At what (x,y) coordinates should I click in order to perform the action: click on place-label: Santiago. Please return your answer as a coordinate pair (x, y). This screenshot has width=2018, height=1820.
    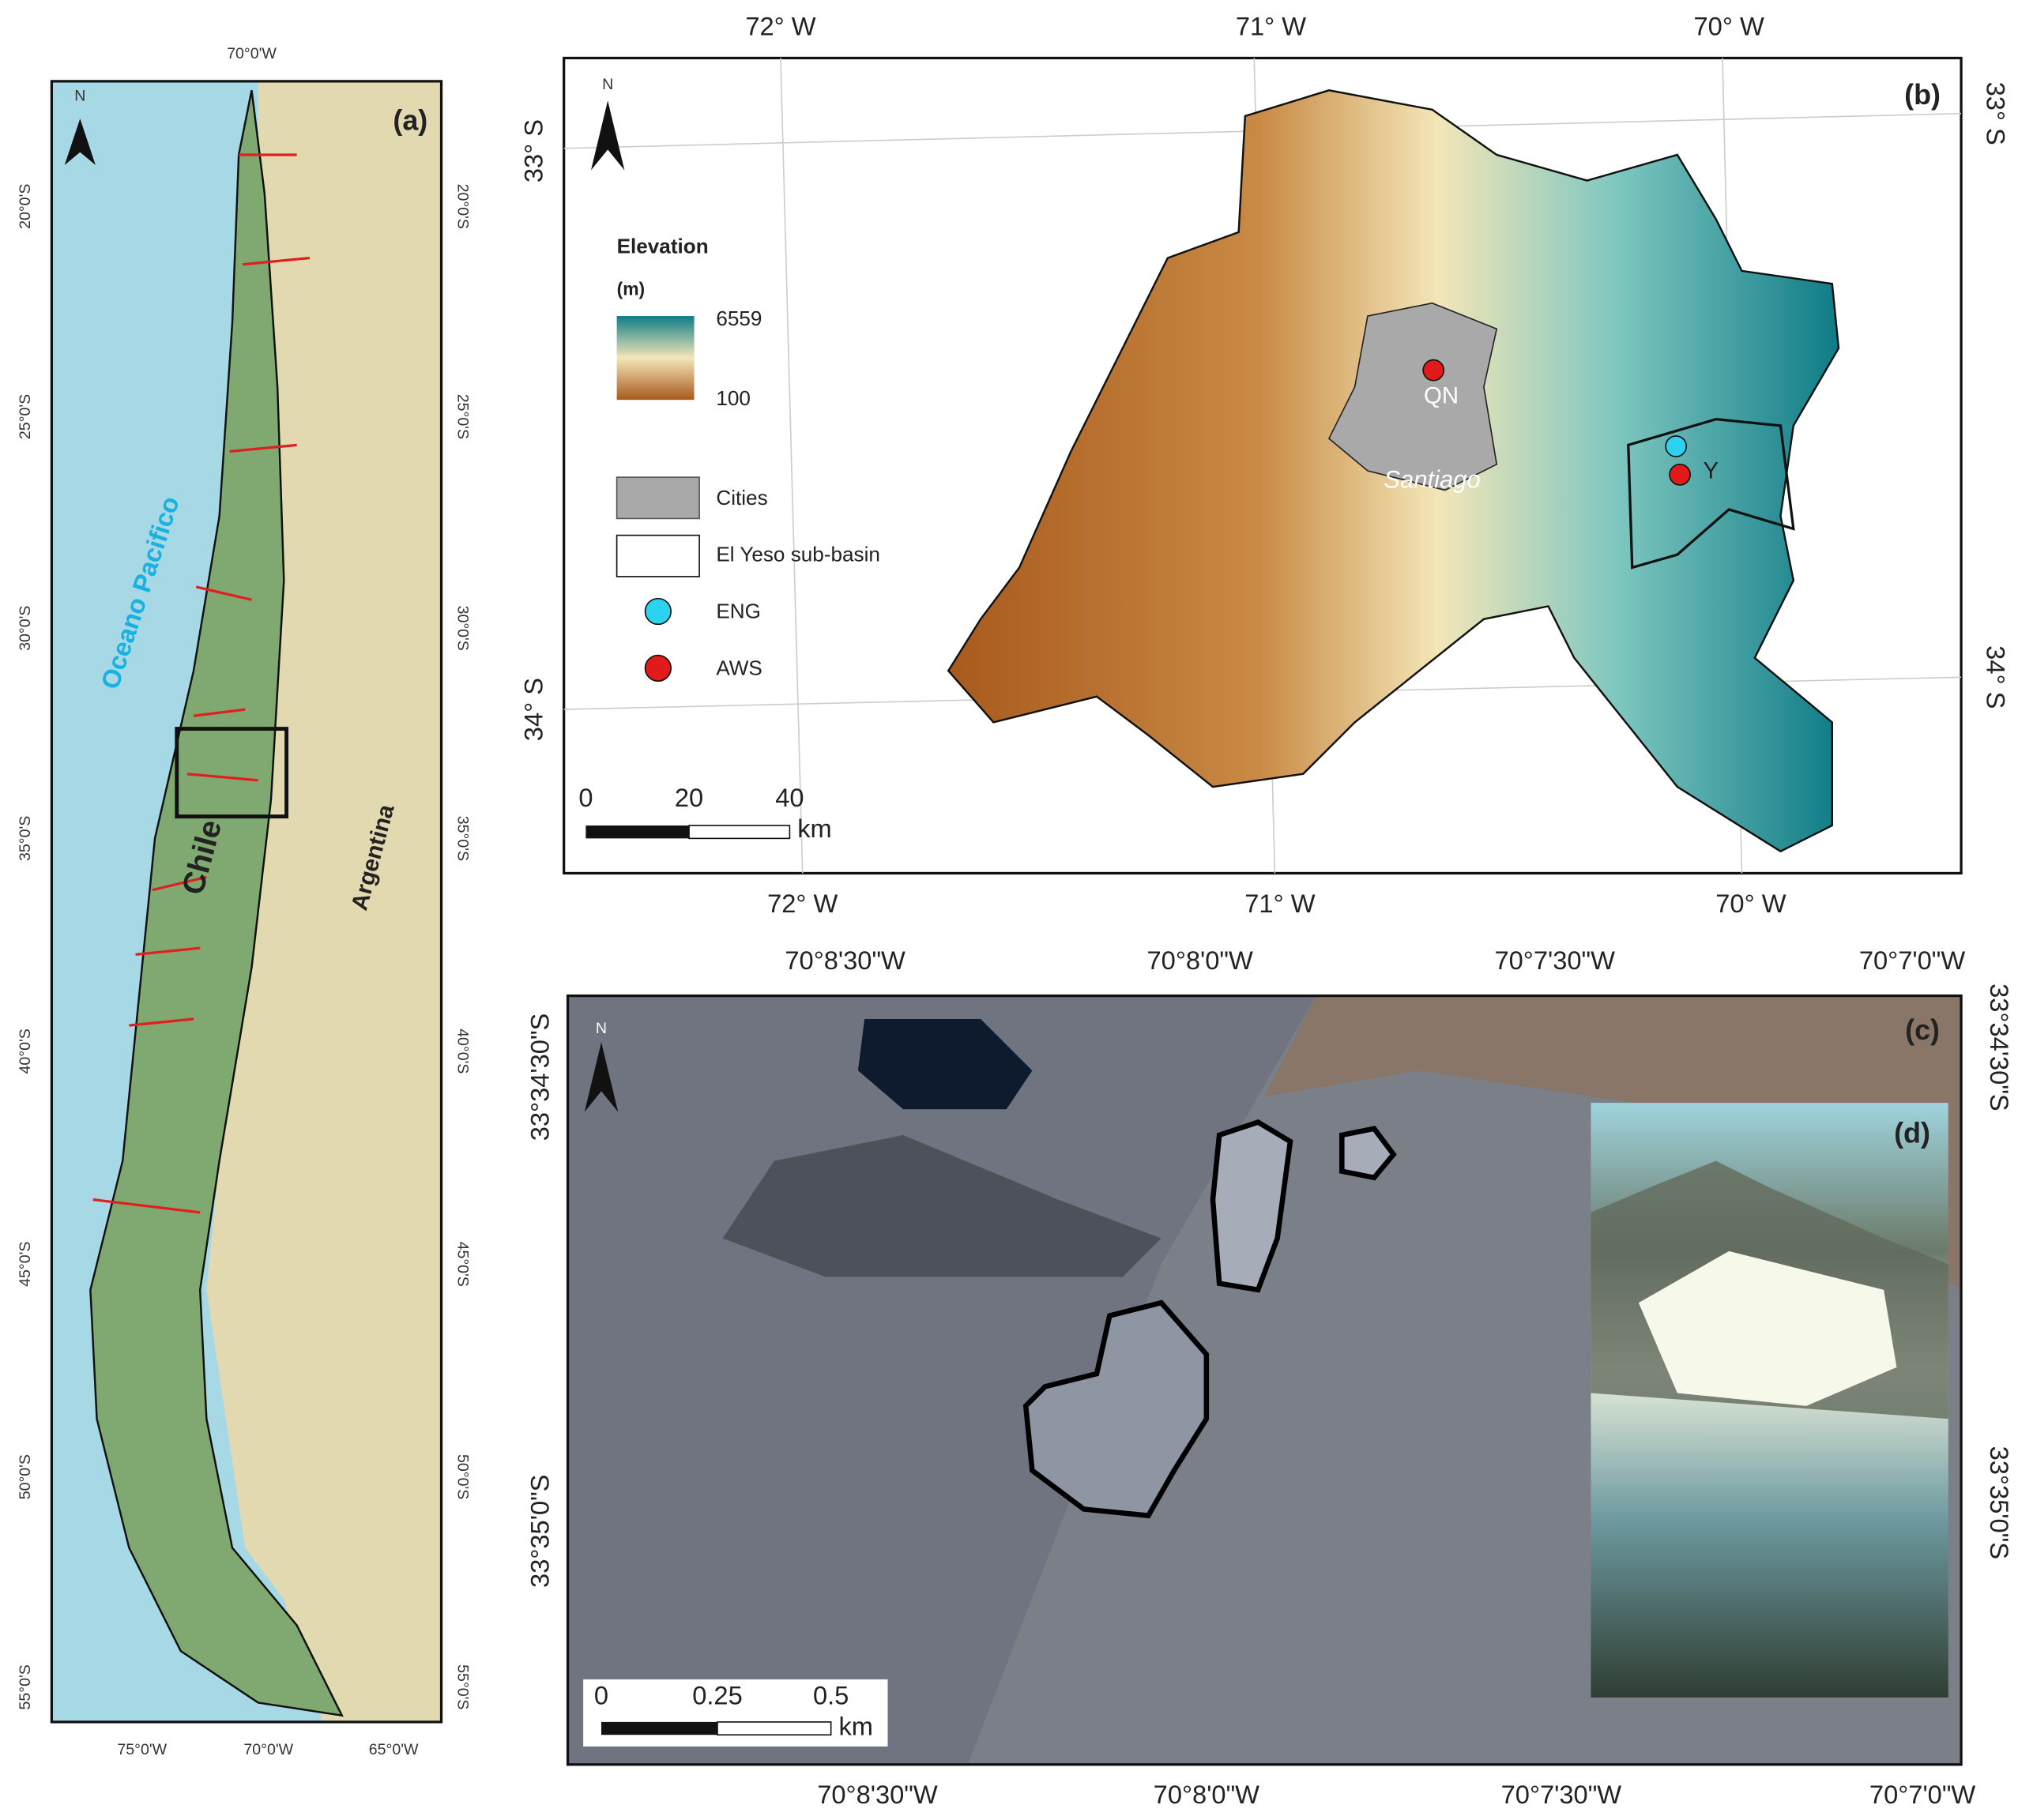
    Looking at the image, I should click on (1432, 479).